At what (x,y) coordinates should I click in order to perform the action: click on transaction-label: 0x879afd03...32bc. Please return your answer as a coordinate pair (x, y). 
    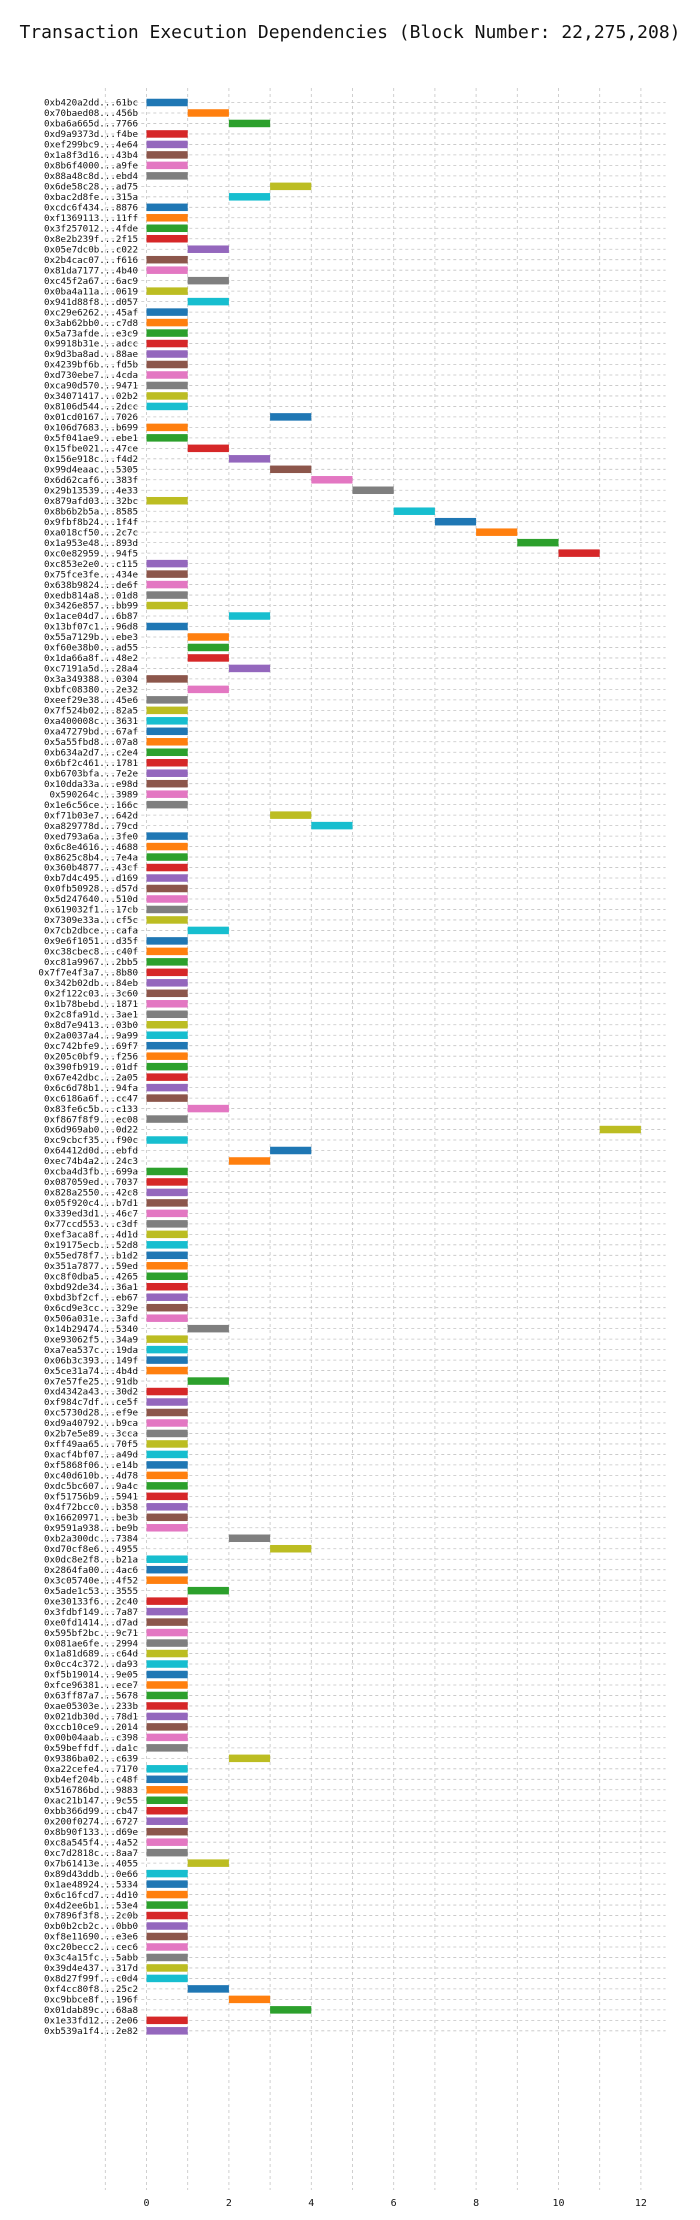
    Looking at the image, I should click on (91, 501).